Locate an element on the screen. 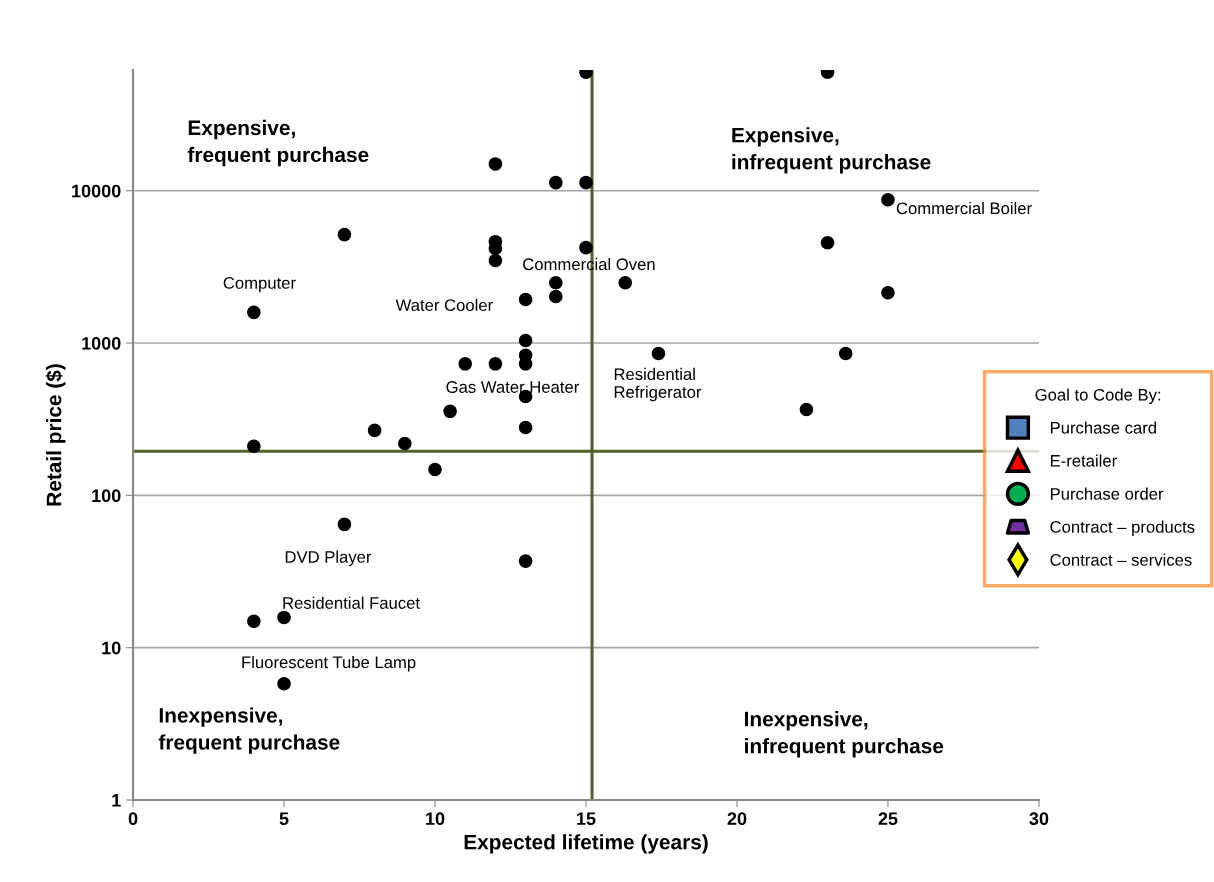  annotation: Expensive, infrequent purchase is located at coordinates (831, 150).